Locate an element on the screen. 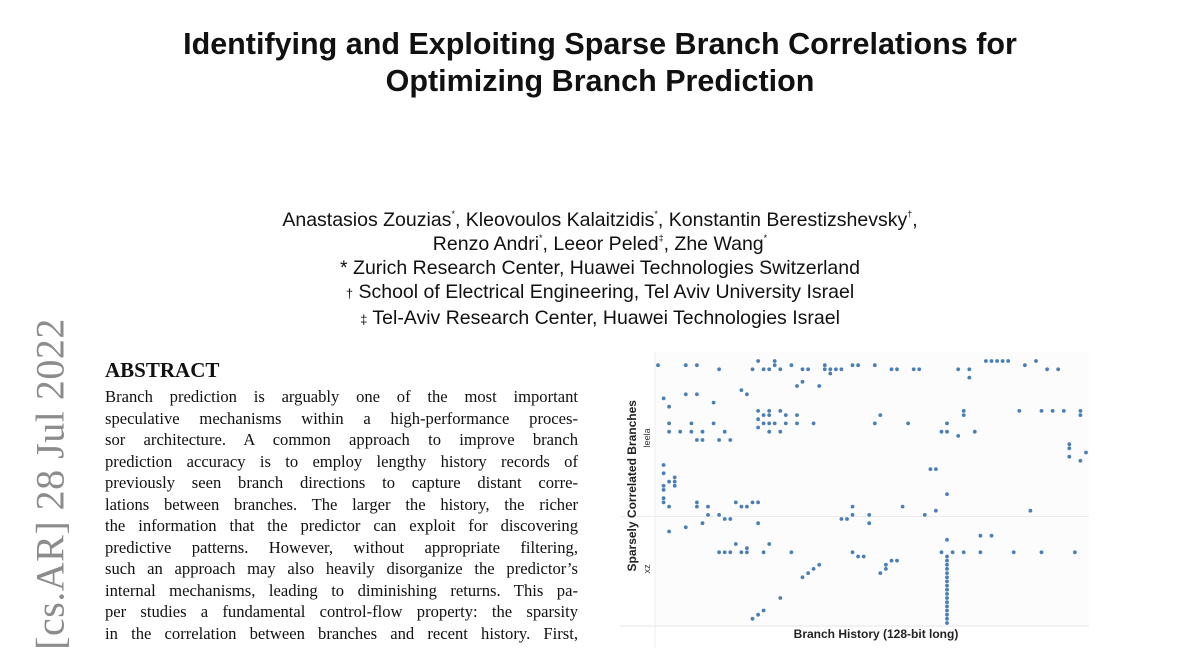  author-name: Renzo Andri is located at coordinates (486, 244).